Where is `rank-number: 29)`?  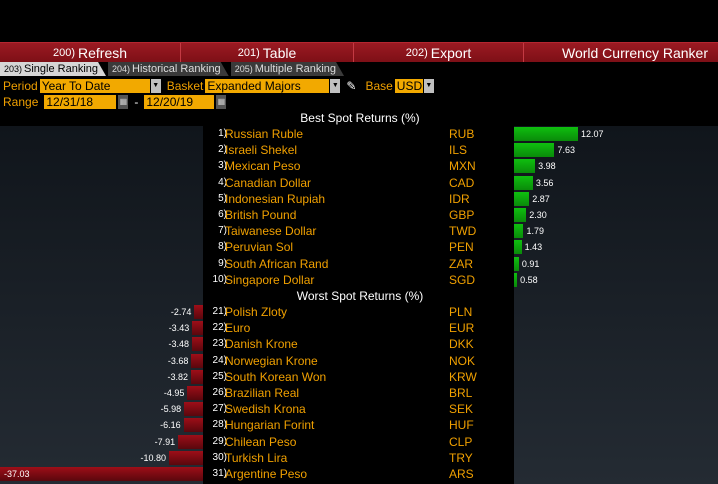
rank-number: 29) is located at coordinates (219, 441).